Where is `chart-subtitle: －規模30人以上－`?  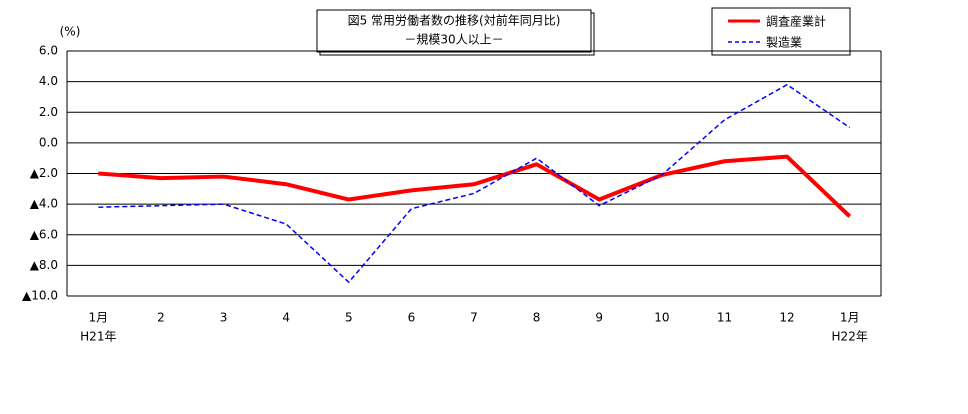 chart-subtitle: －規模30人以上－ is located at coordinates (453, 39).